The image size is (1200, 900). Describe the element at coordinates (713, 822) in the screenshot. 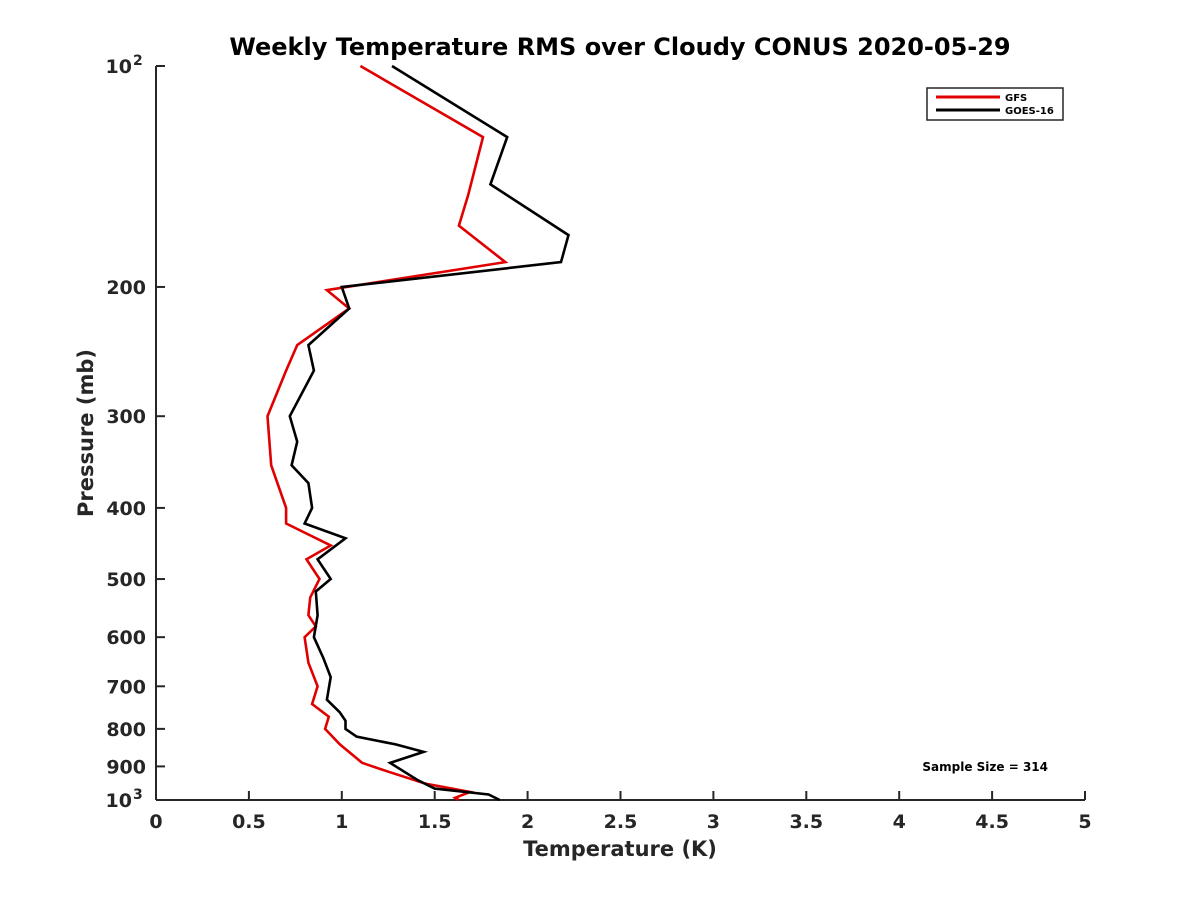

I see `x-tick-label: 3` at that location.